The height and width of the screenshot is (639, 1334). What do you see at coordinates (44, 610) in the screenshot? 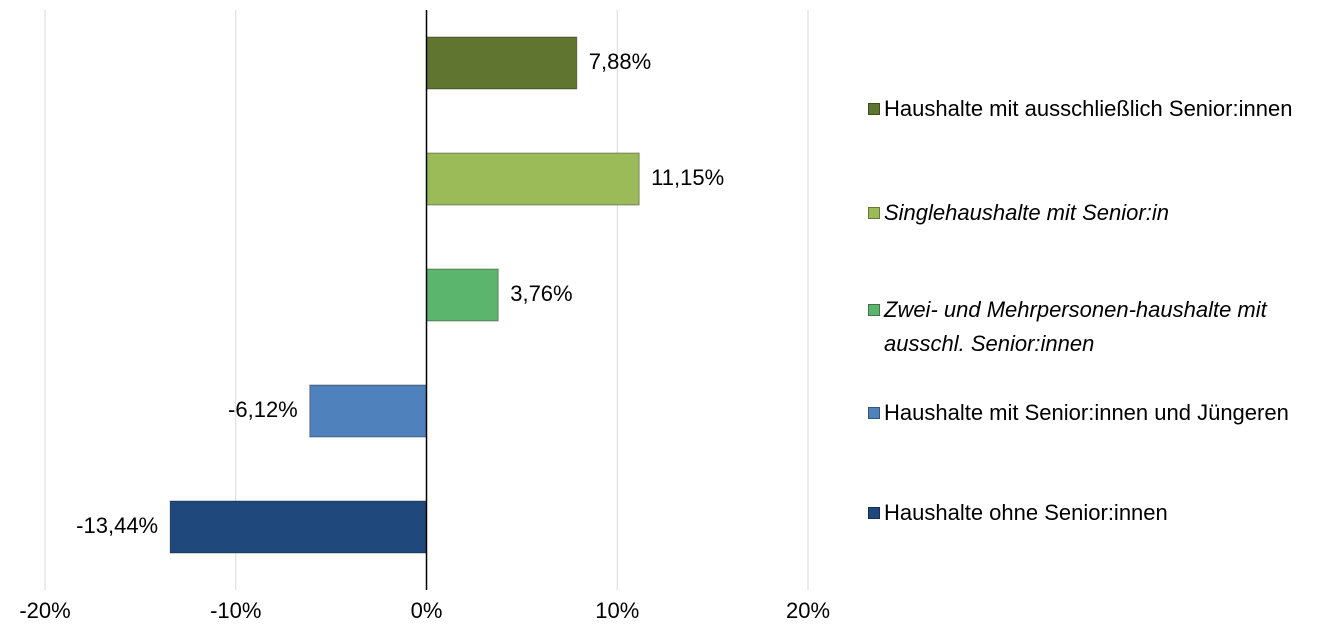
I see `x-tick-label: -20%` at bounding box center [44, 610].